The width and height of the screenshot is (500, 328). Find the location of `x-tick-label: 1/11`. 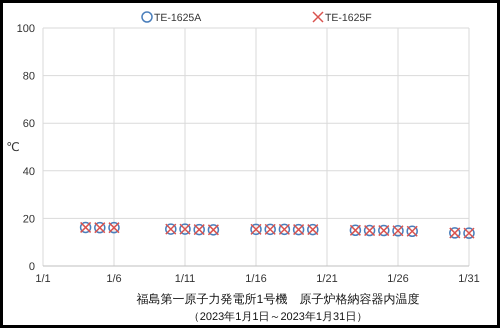

x-tick-label: 1/11 is located at coordinates (185, 279).